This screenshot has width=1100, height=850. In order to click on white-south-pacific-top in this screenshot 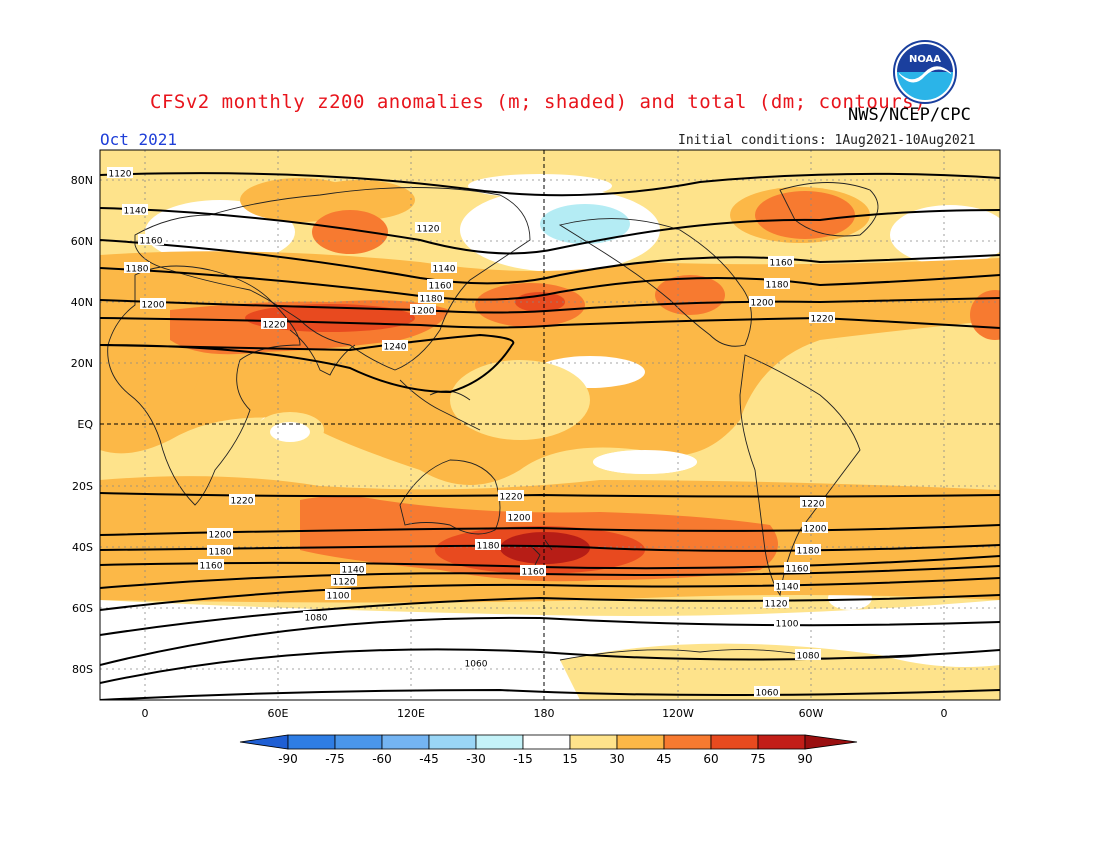, I will do `click(645, 462)`.